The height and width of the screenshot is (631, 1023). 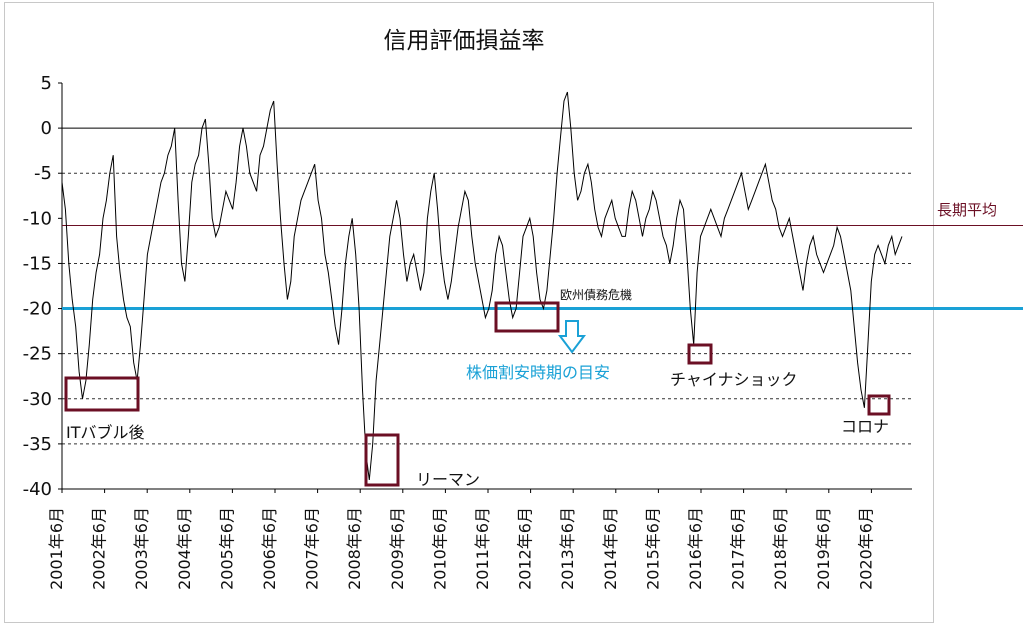 What do you see at coordinates (738, 548) in the screenshot?
I see `x-tick-label: 2017年6月` at bounding box center [738, 548].